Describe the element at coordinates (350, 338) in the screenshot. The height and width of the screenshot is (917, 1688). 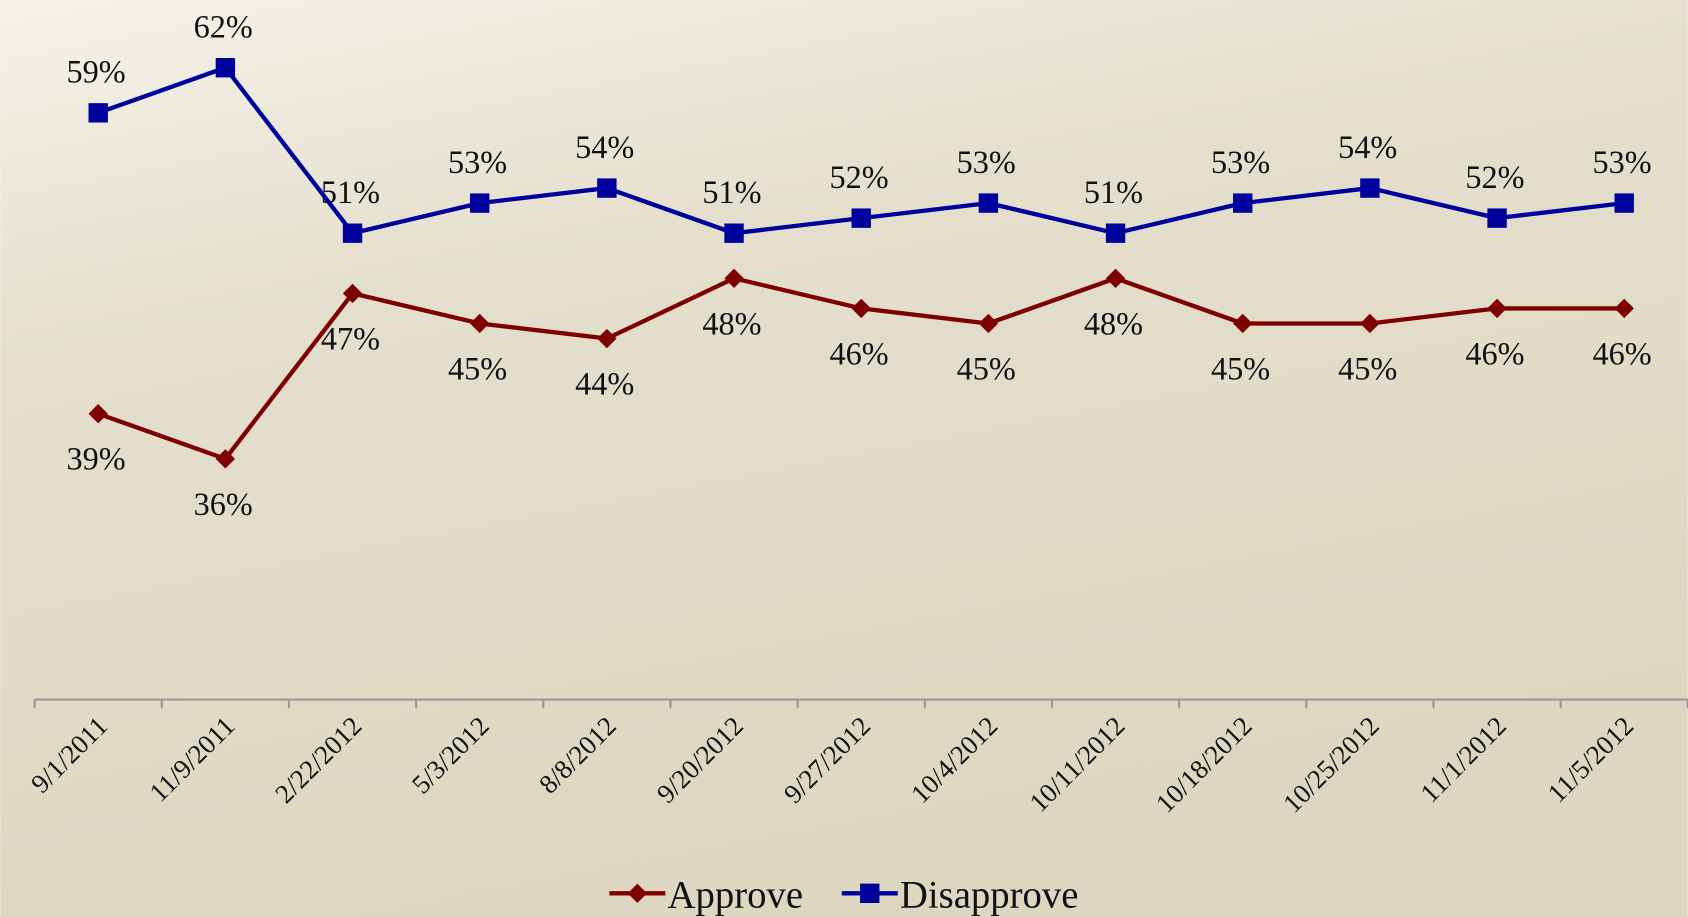
I see `data-label: 47%` at that location.